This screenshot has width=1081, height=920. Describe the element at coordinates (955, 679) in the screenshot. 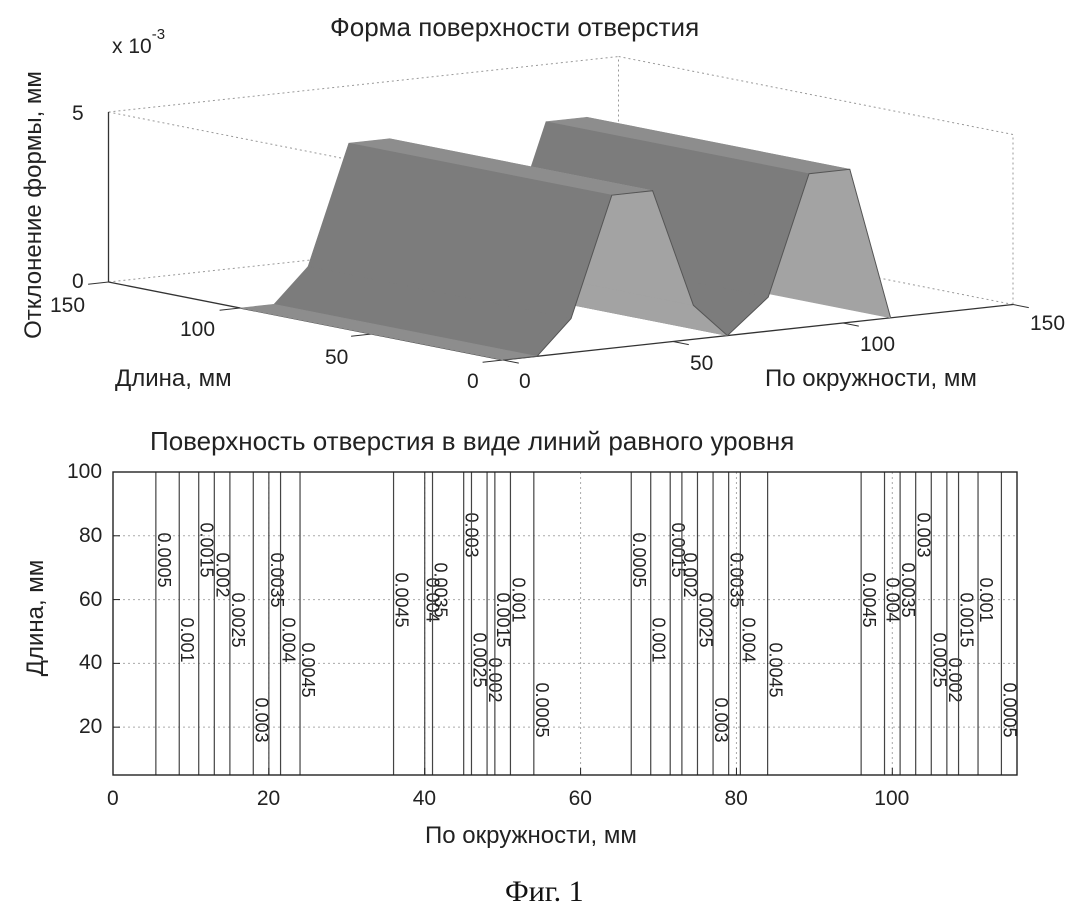

I see `contour-level-label: 0.002` at that location.